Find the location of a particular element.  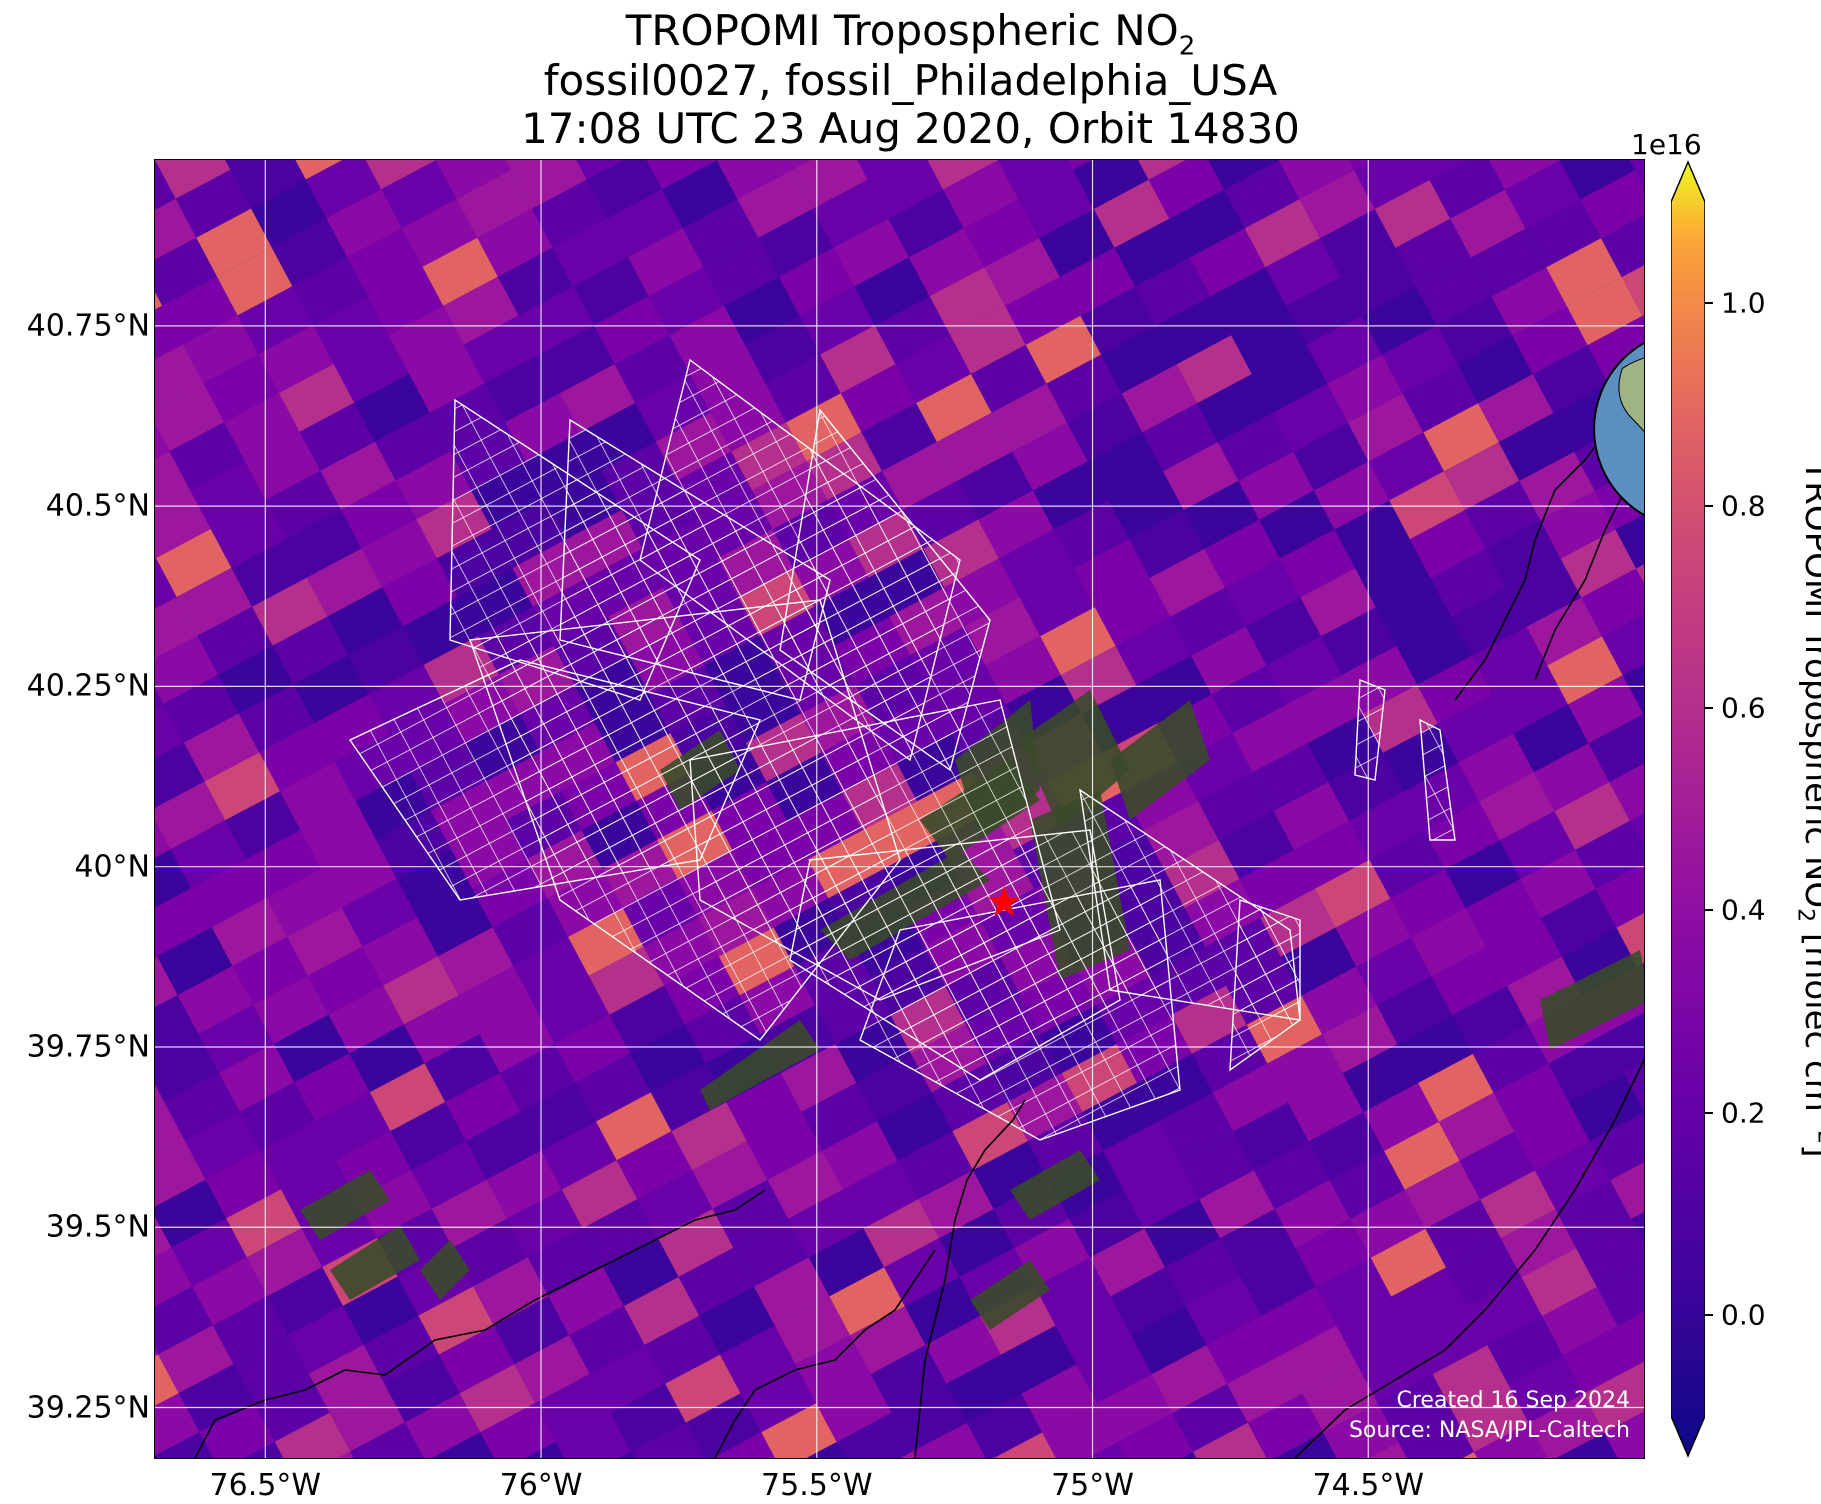

colorbar-tick-label: 0.0 is located at coordinates (1743, 1315).